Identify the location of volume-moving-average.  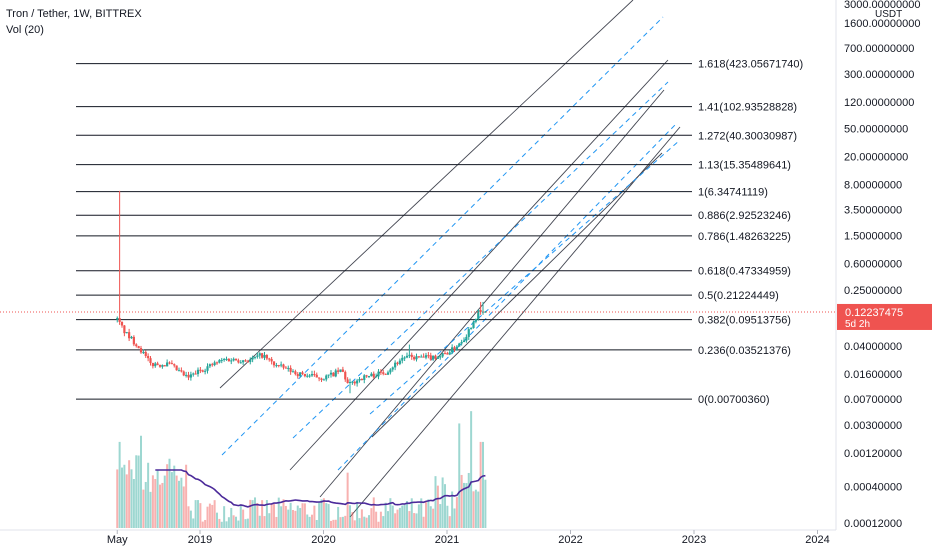
(320, 488).